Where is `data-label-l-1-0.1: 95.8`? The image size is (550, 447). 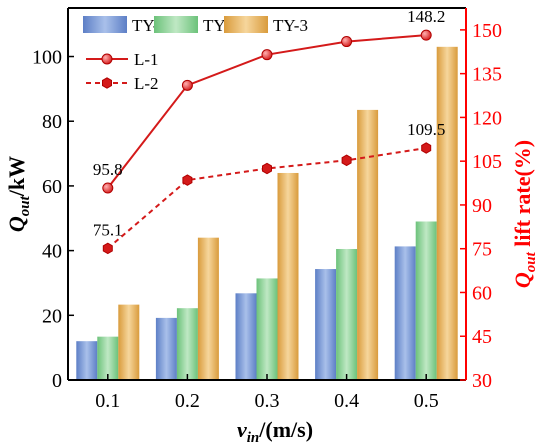 data-label-l-1-0.1: 95.8 is located at coordinates (108, 169).